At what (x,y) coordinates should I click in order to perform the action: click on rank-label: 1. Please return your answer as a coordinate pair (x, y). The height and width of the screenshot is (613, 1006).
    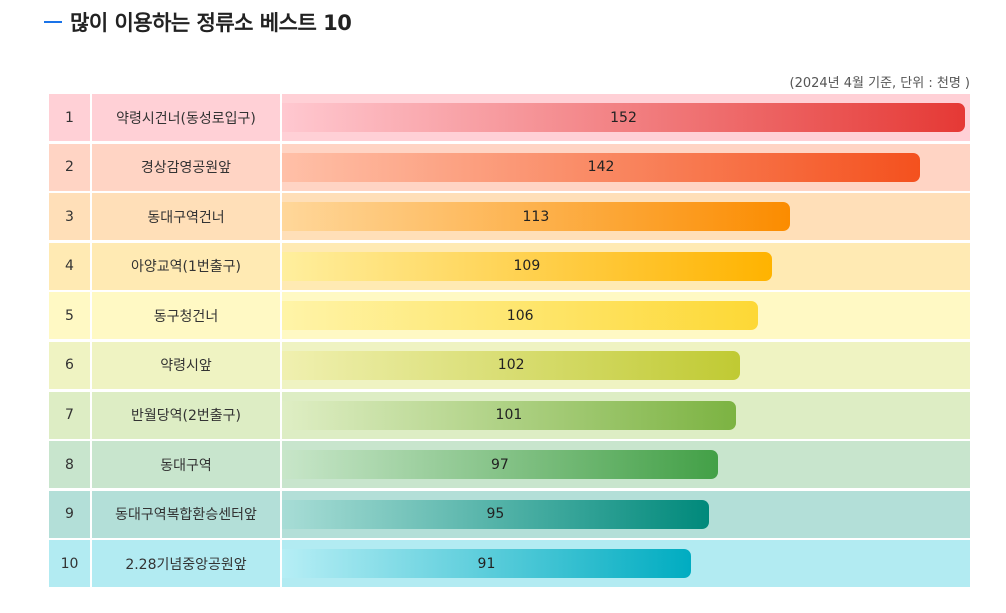
    Looking at the image, I should click on (69, 117).